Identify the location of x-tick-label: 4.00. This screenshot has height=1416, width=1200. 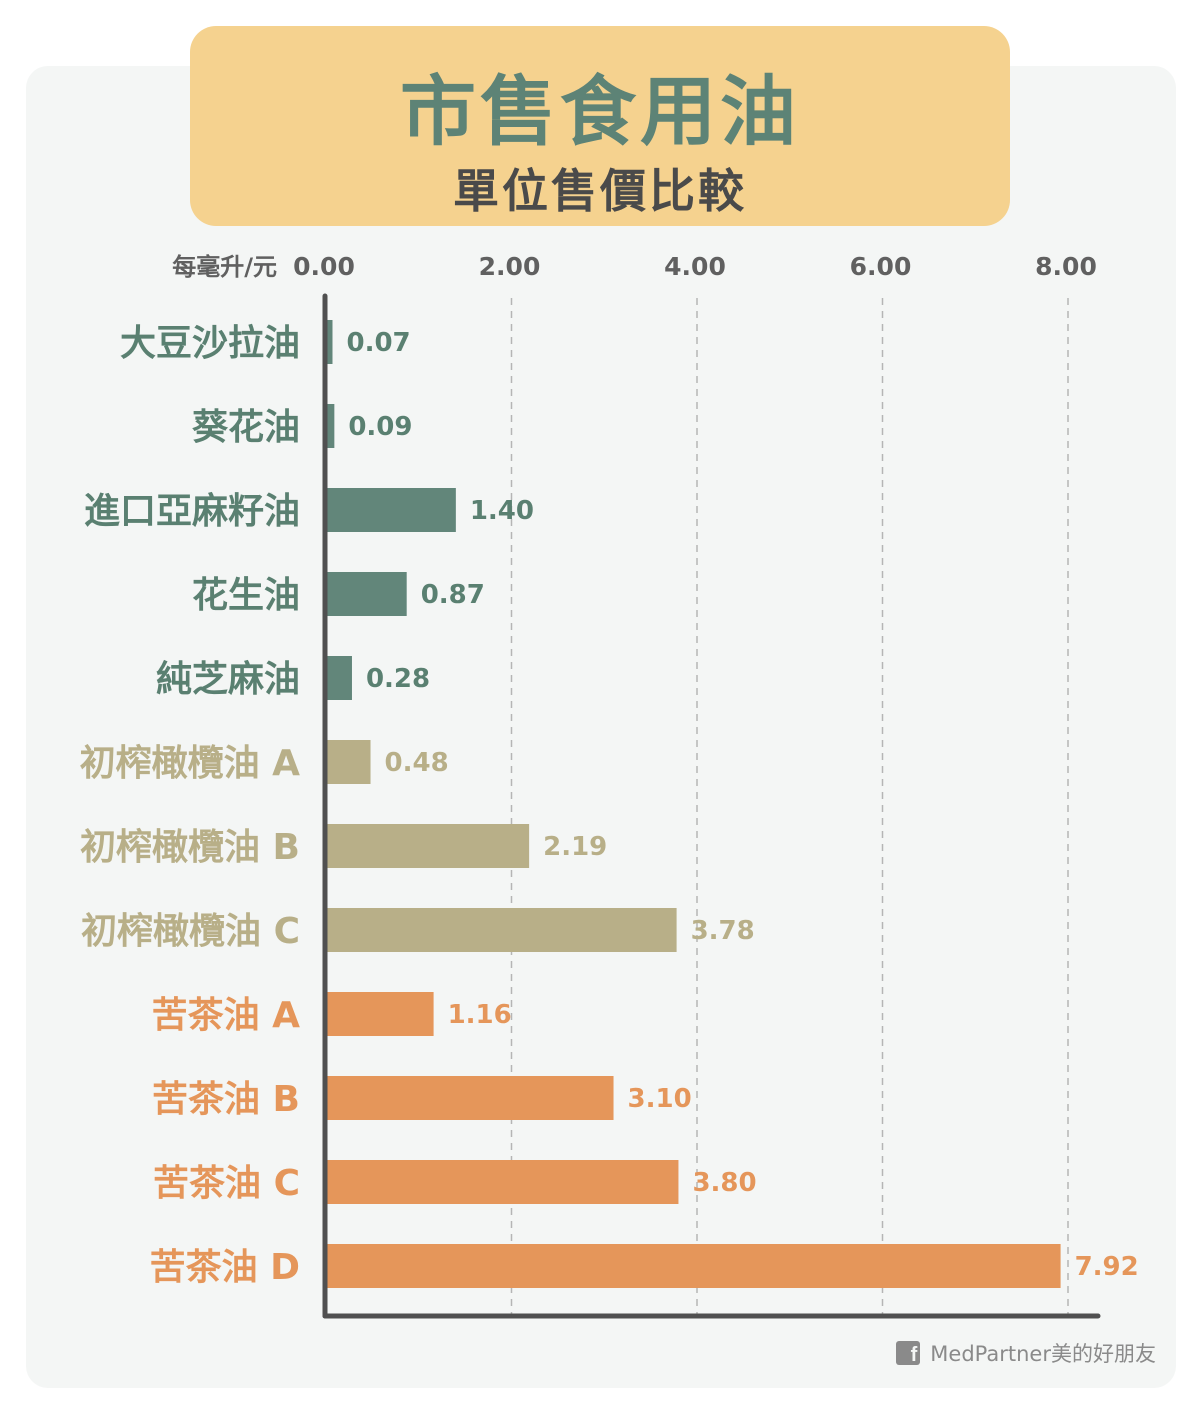
(695, 266).